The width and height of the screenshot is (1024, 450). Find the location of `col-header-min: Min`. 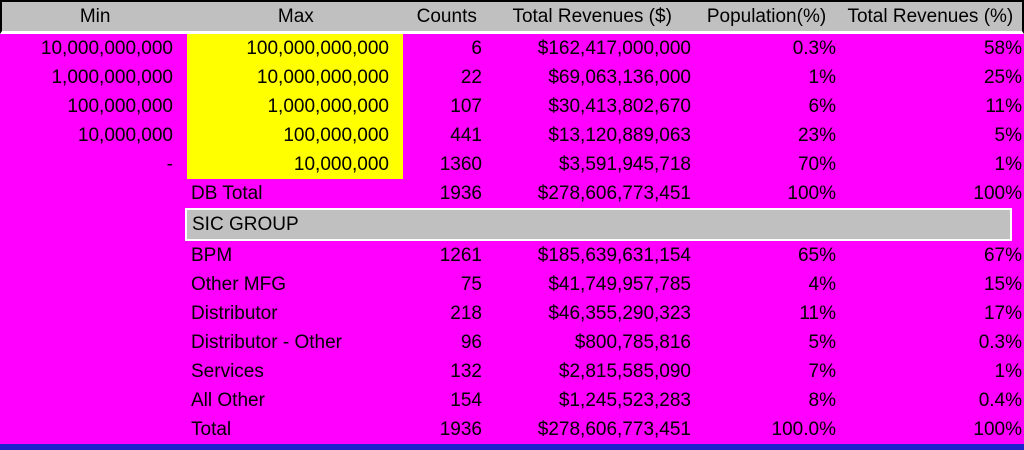

col-header-min: Min is located at coordinates (95, 16).